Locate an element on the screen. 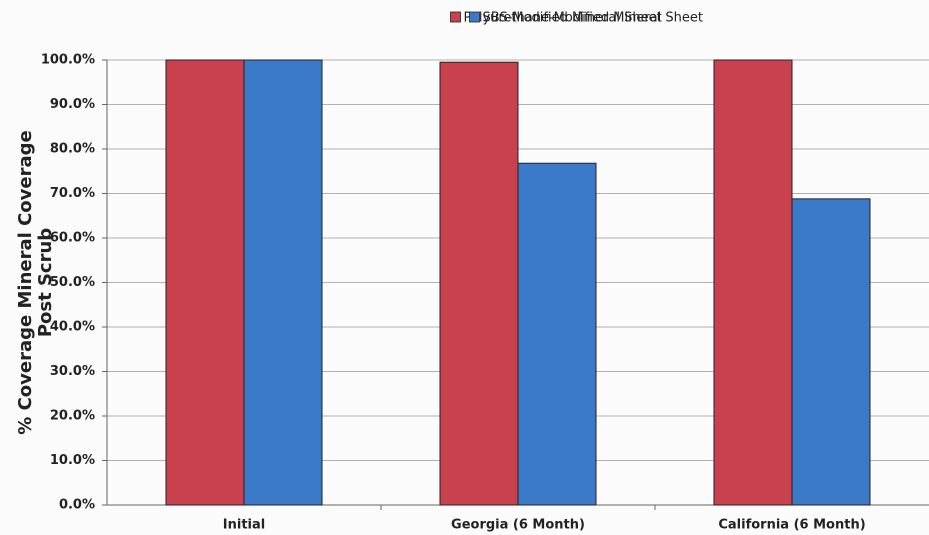  legend-label: Polyurethane-Modified Mineral Sheet is located at coordinates (583, 18).